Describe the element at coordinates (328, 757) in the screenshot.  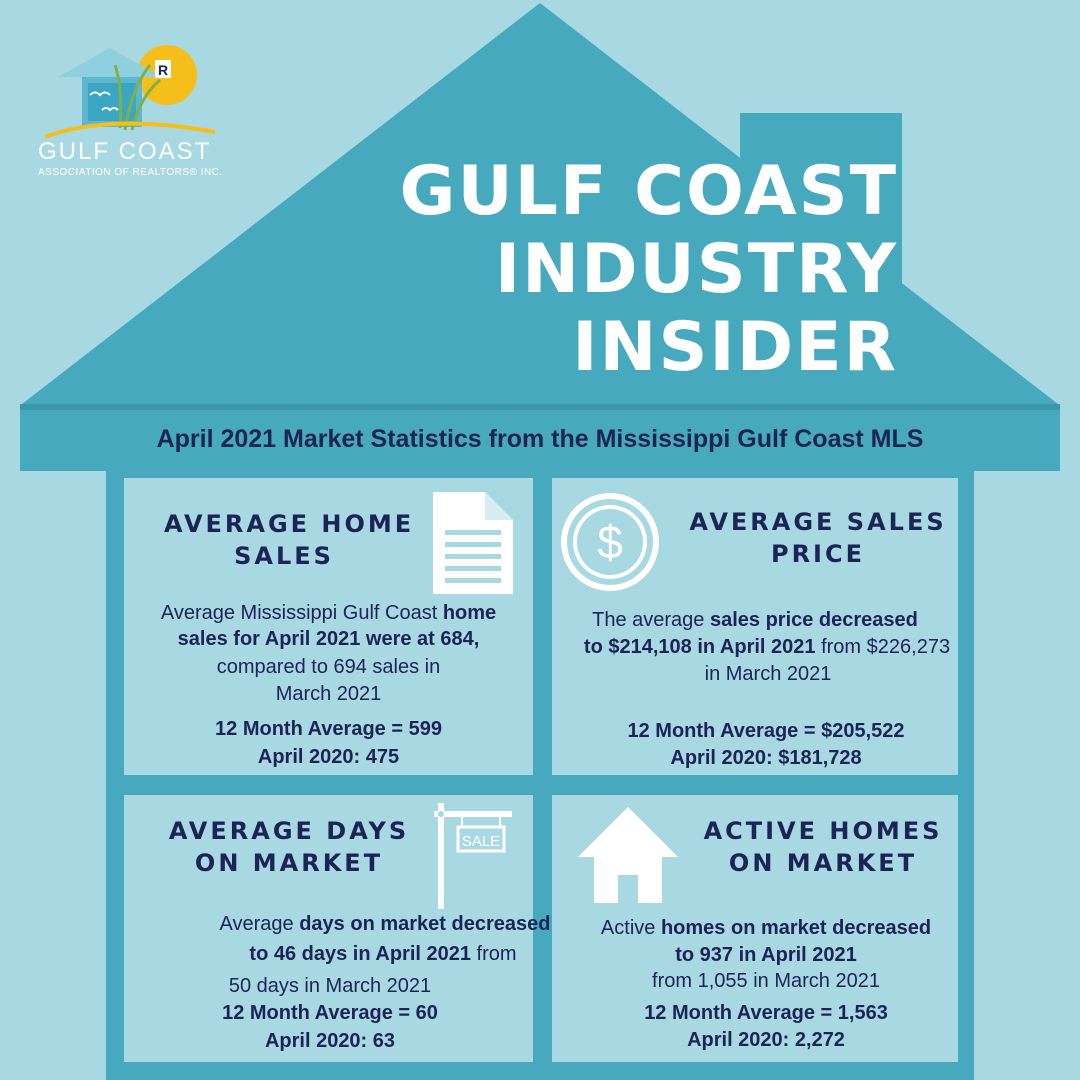
I see `card-prior-year: April 2020: 475` at that location.